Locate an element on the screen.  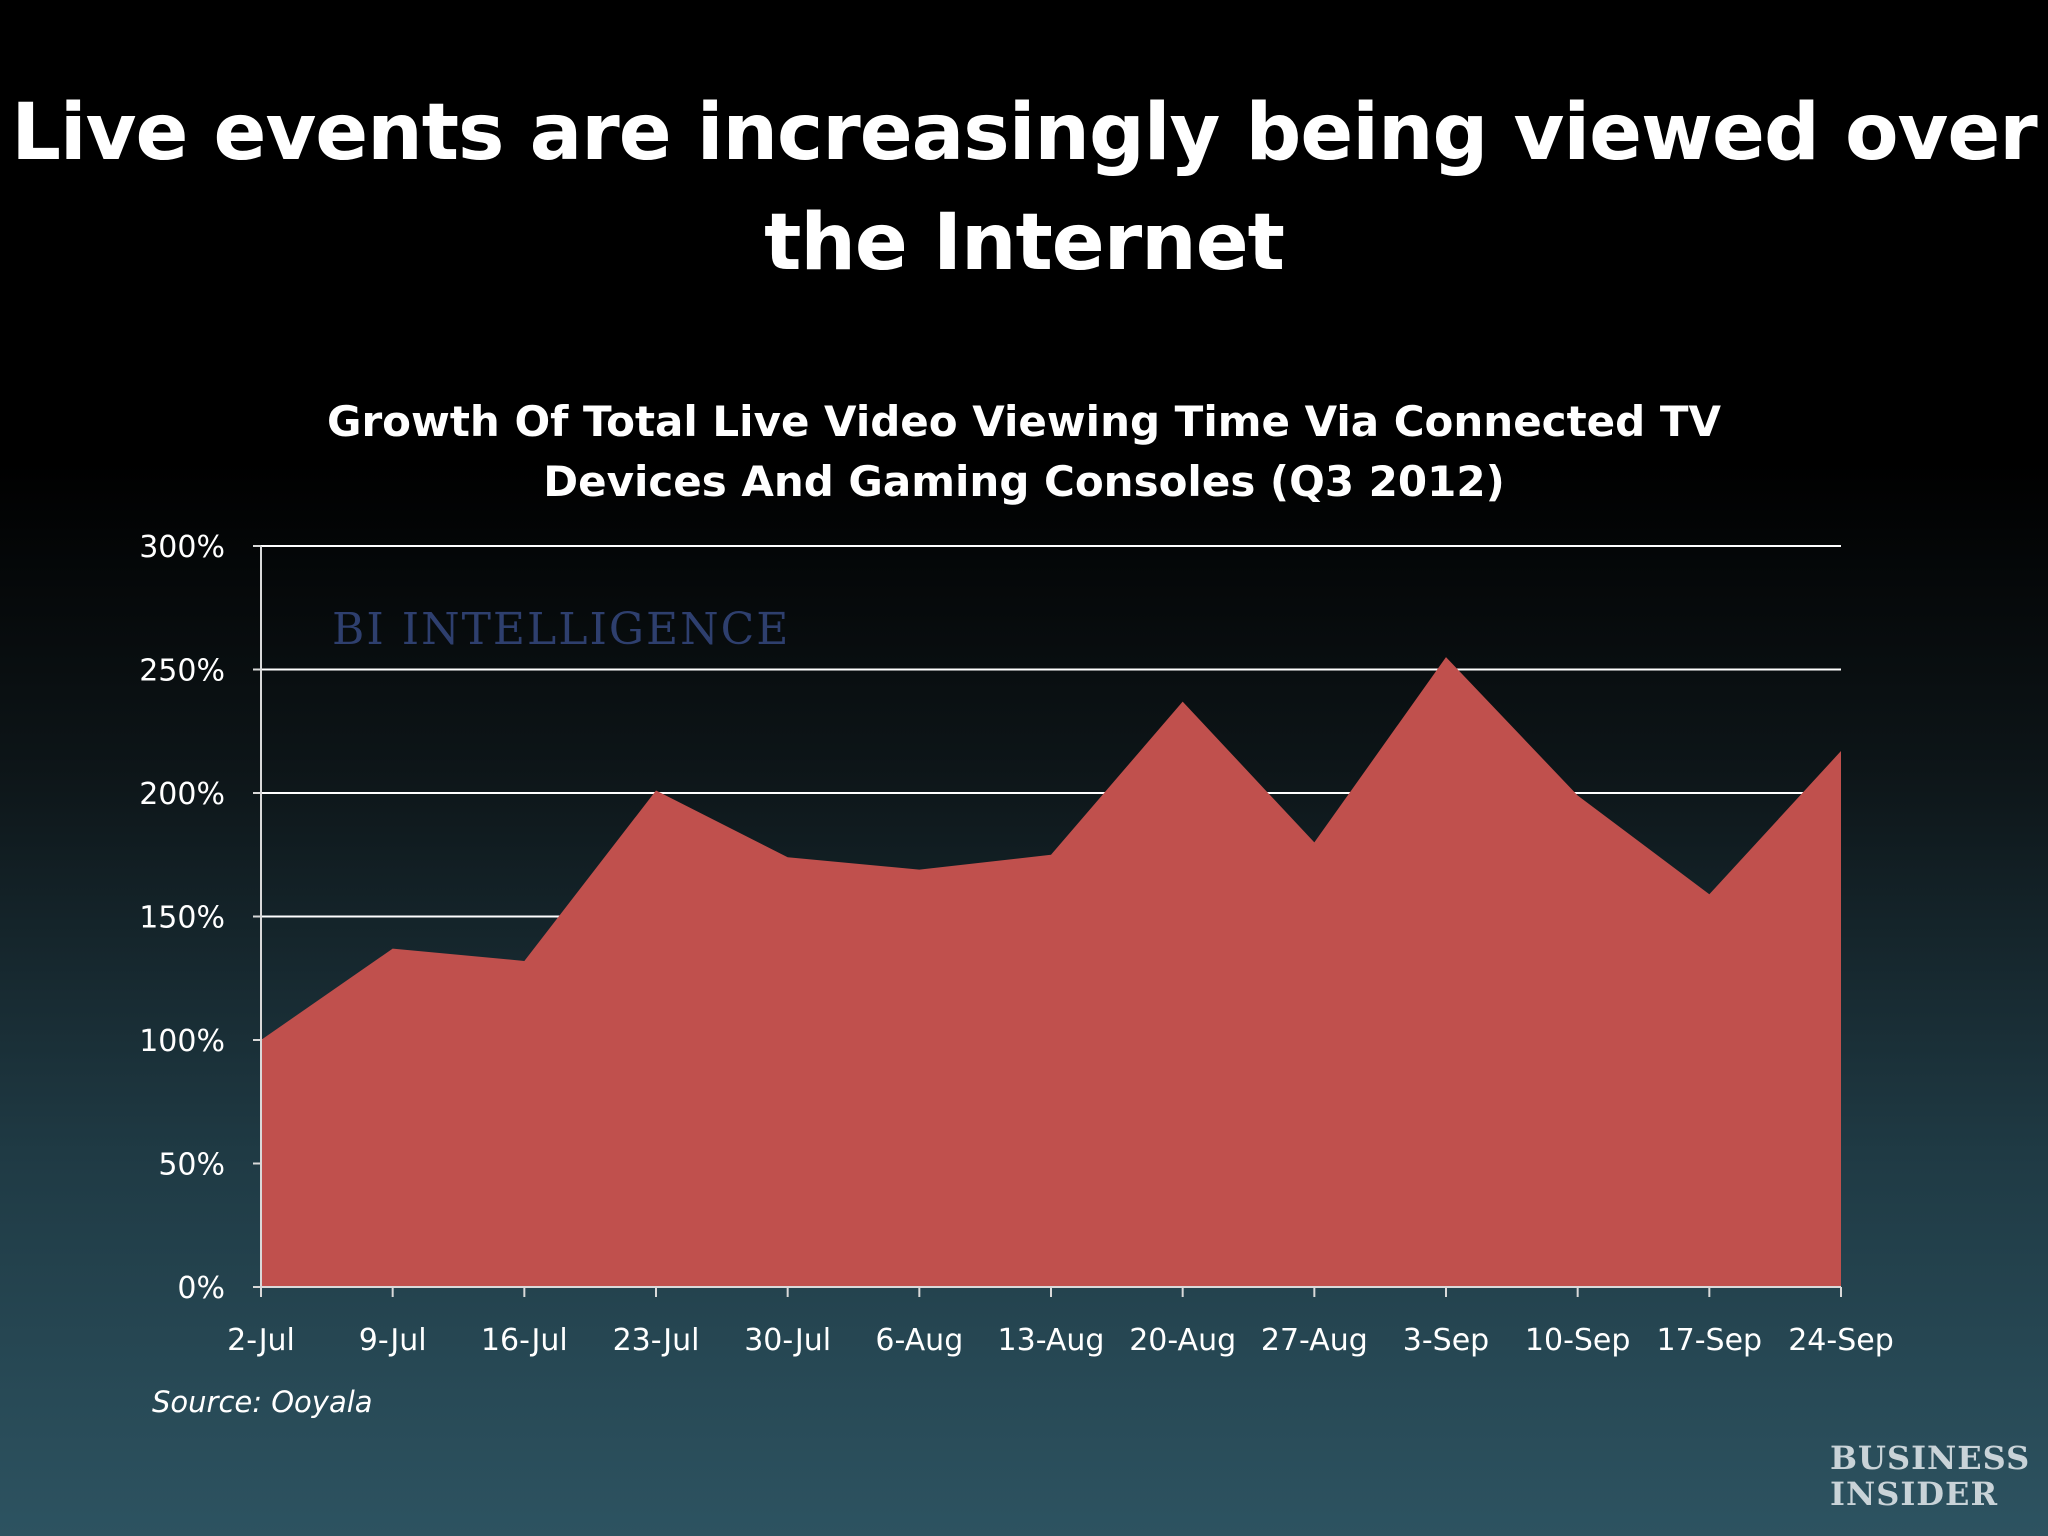
business-insider-logo: BUSINESS INSIDER is located at coordinates (1930, 1476).